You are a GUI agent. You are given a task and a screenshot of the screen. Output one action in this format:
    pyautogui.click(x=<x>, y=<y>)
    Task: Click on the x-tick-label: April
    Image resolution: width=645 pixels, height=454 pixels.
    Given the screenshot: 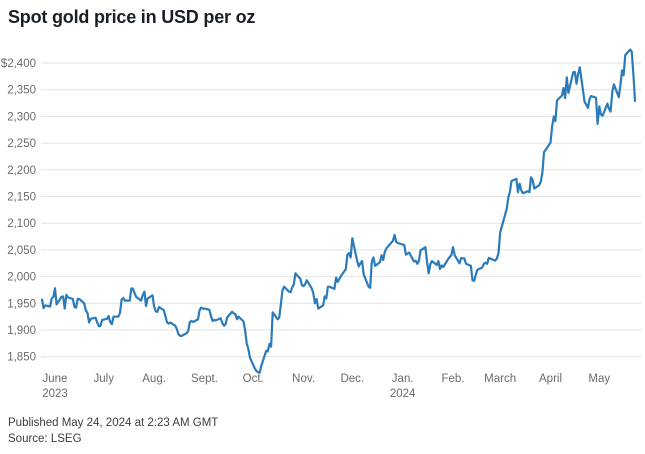 What is the action you would take?
    pyautogui.click(x=550, y=379)
    